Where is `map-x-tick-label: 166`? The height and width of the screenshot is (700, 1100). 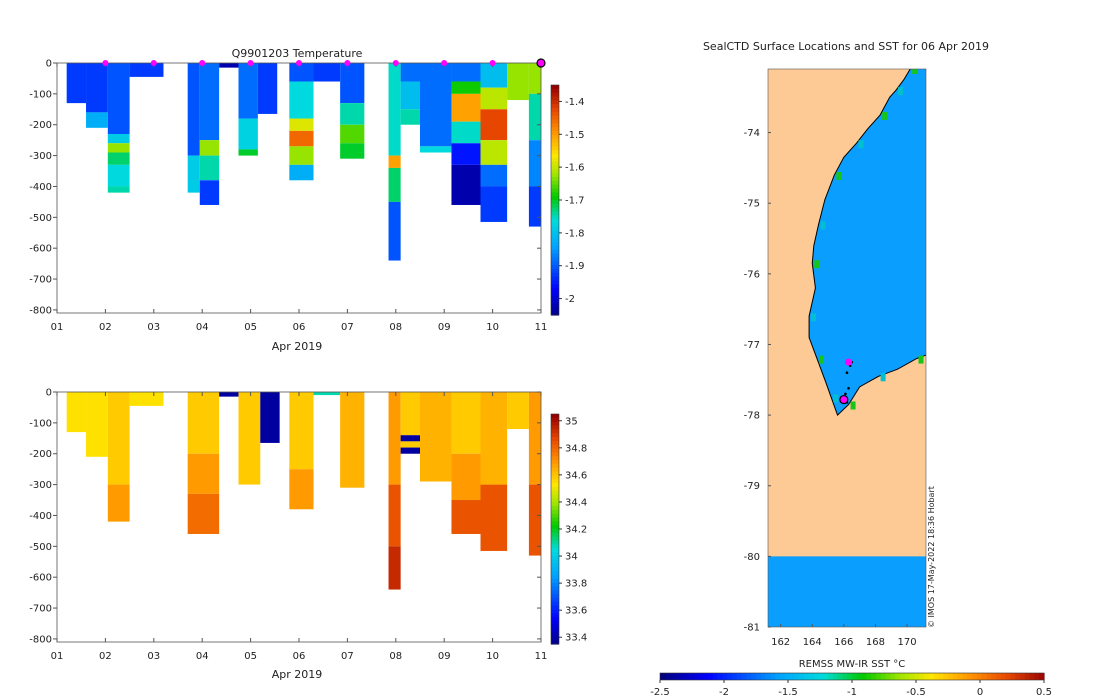 map-x-tick-label: 166 is located at coordinates (843, 642).